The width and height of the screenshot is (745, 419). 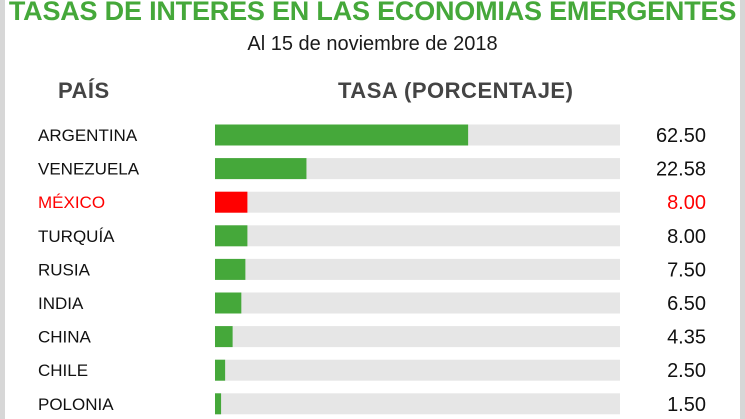 What do you see at coordinates (686, 405) in the screenshot?
I see `value-label-polonia: 1.50` at bounding box center [686, 405].